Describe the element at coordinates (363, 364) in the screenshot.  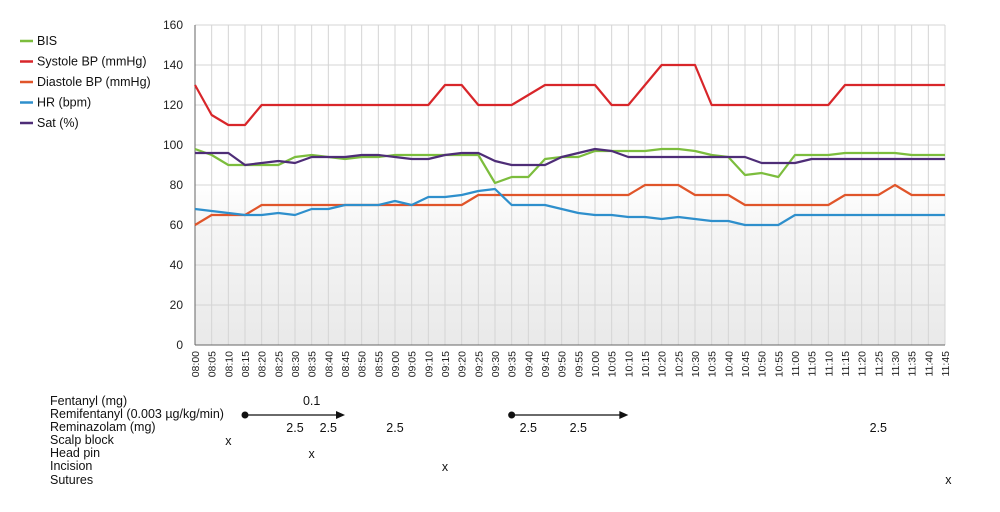
I see `x-tick-label: 08:50` at that location.